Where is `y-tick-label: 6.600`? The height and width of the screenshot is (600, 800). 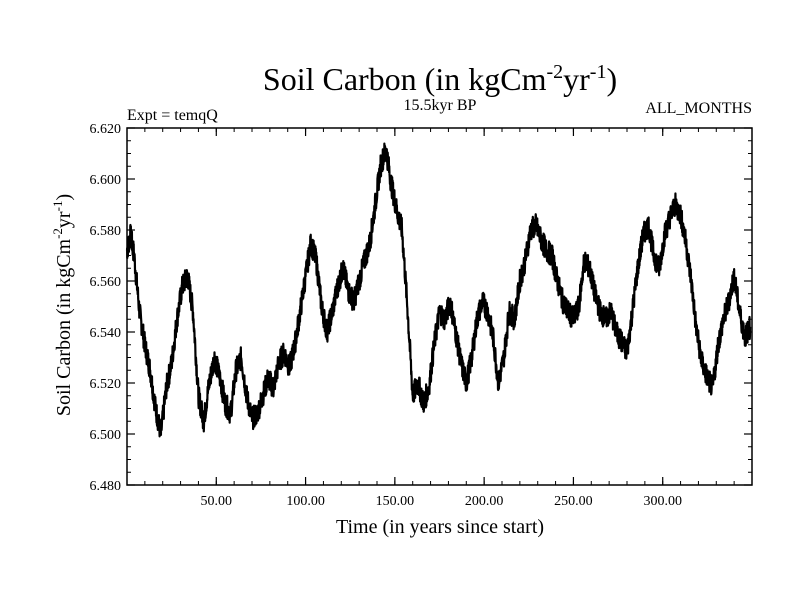
y-tick-label: 6.600 is located at coordinates (106, 180).